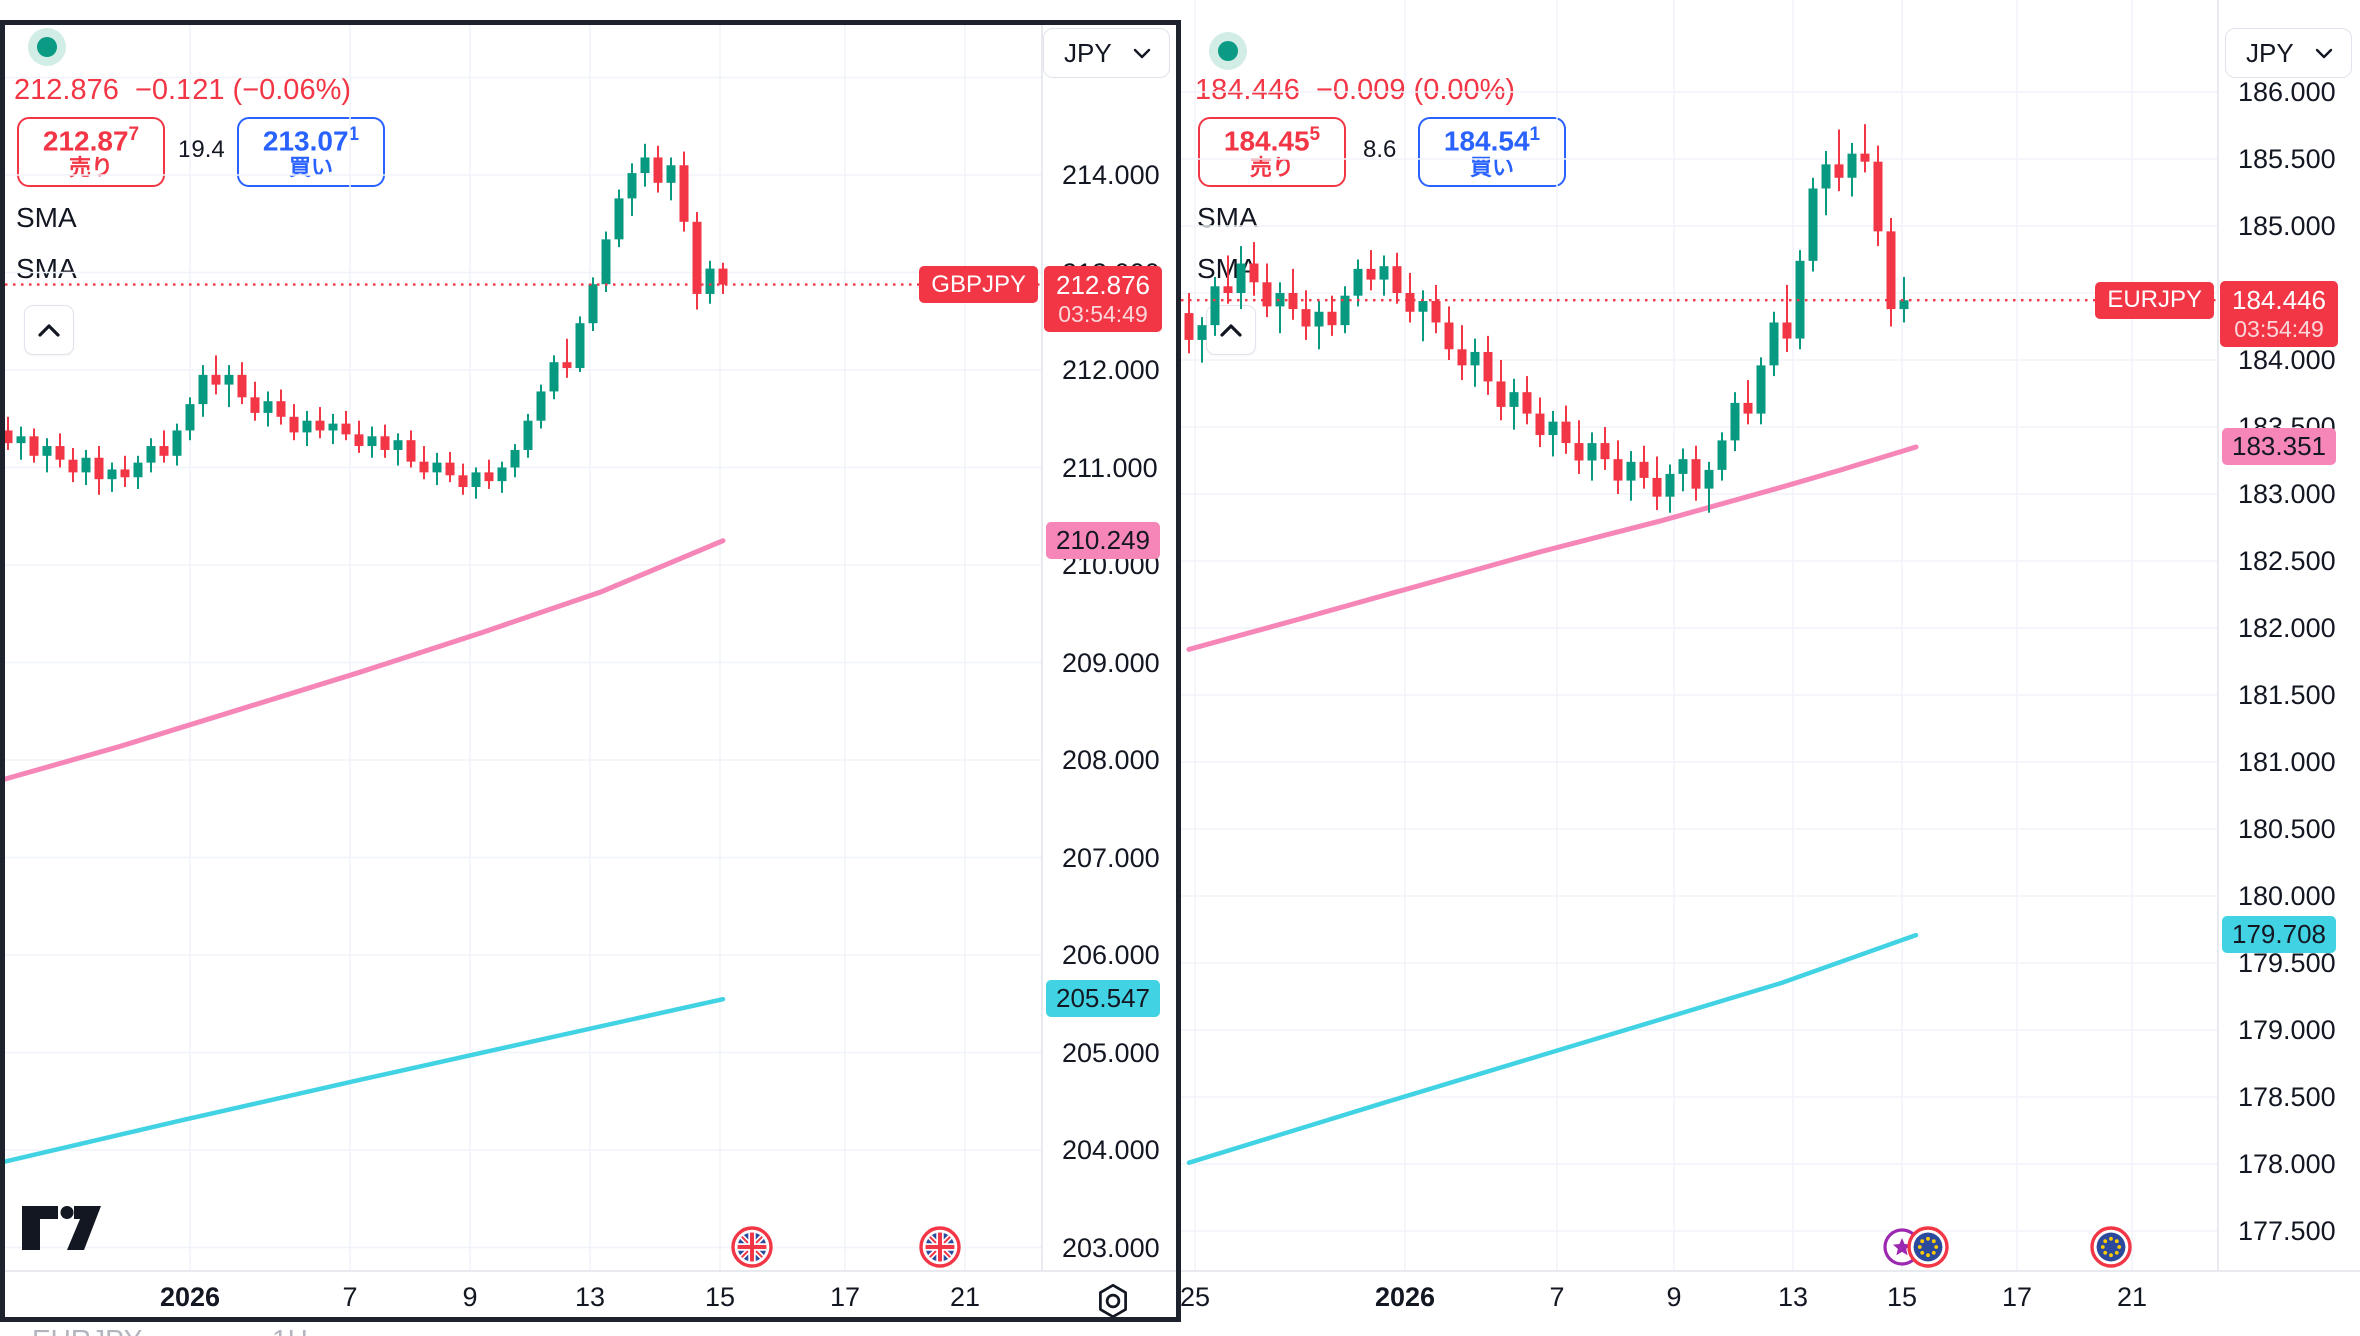 This screenshot has width=2360, height=1336. What do you see at coordinates (290, 1330) in the screenshot?
I see `next-chart-interval-text: 1H` at bounding box center [290, 1330].